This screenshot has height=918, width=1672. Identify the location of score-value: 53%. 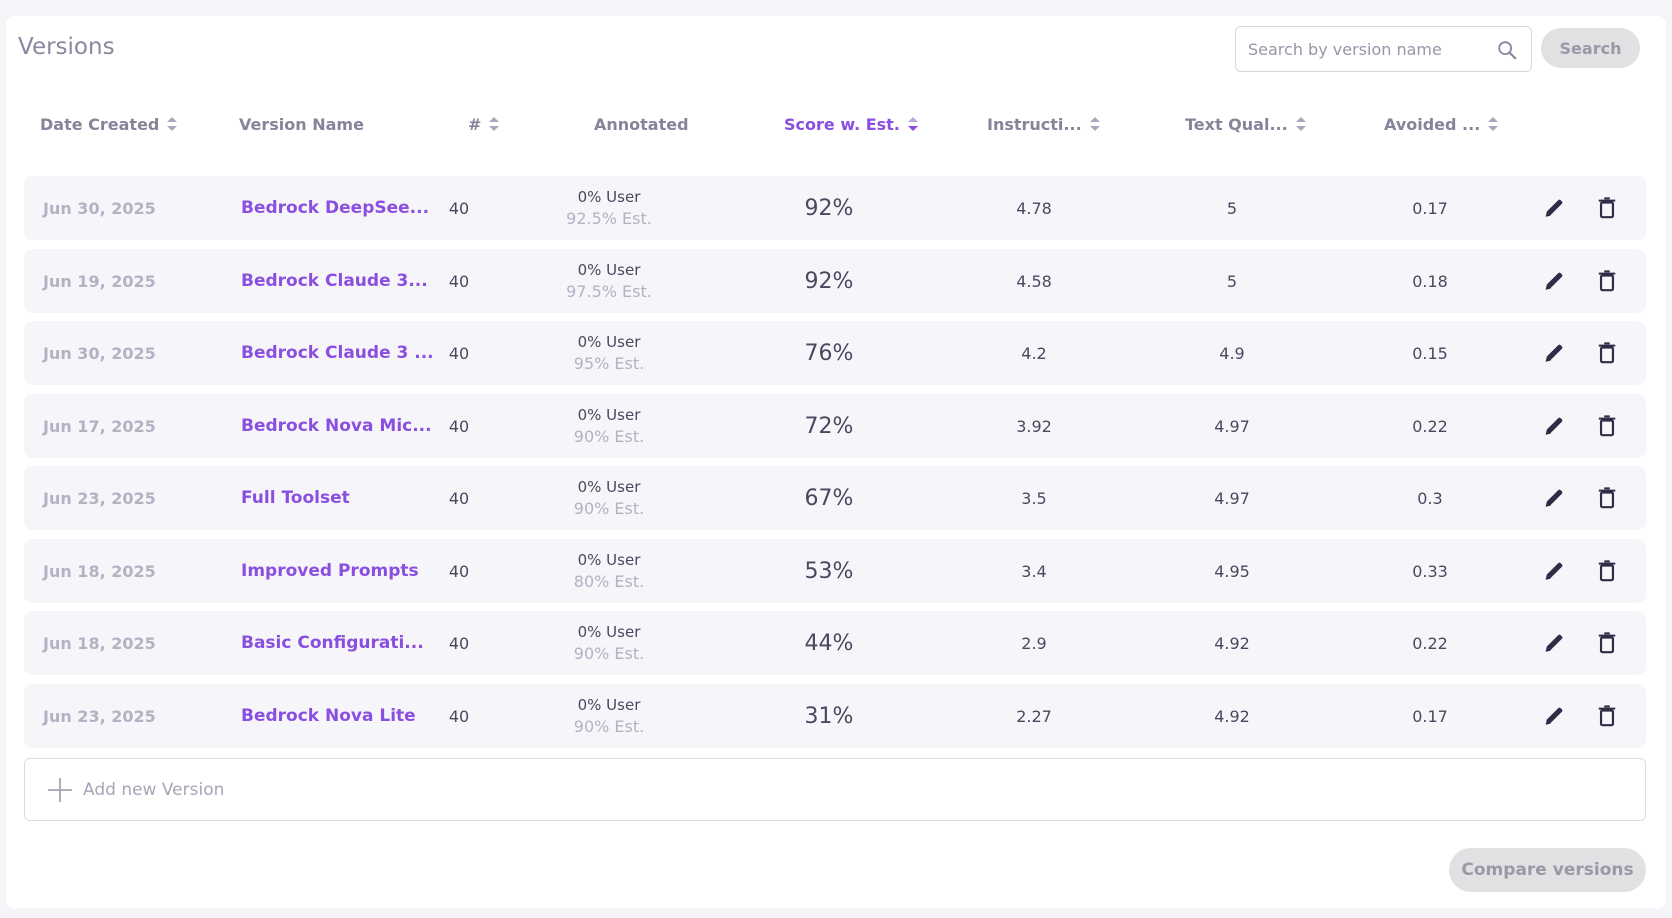
(829, 571).